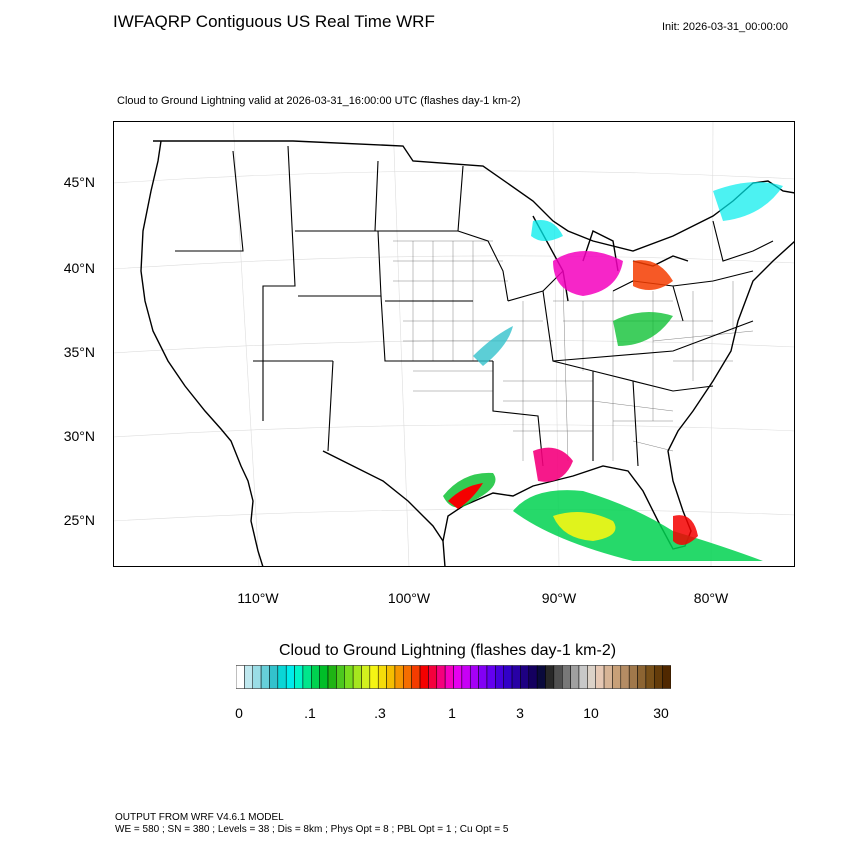 This screenshot has width=850, height=850. I want to click on mexico-border, so click(383, 496).